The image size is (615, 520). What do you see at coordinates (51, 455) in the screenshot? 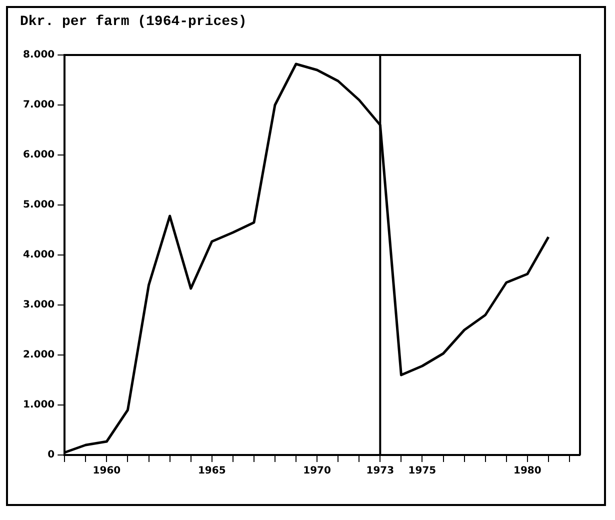
I see `y-tick-label: 0` at bounding box center [51, 455].